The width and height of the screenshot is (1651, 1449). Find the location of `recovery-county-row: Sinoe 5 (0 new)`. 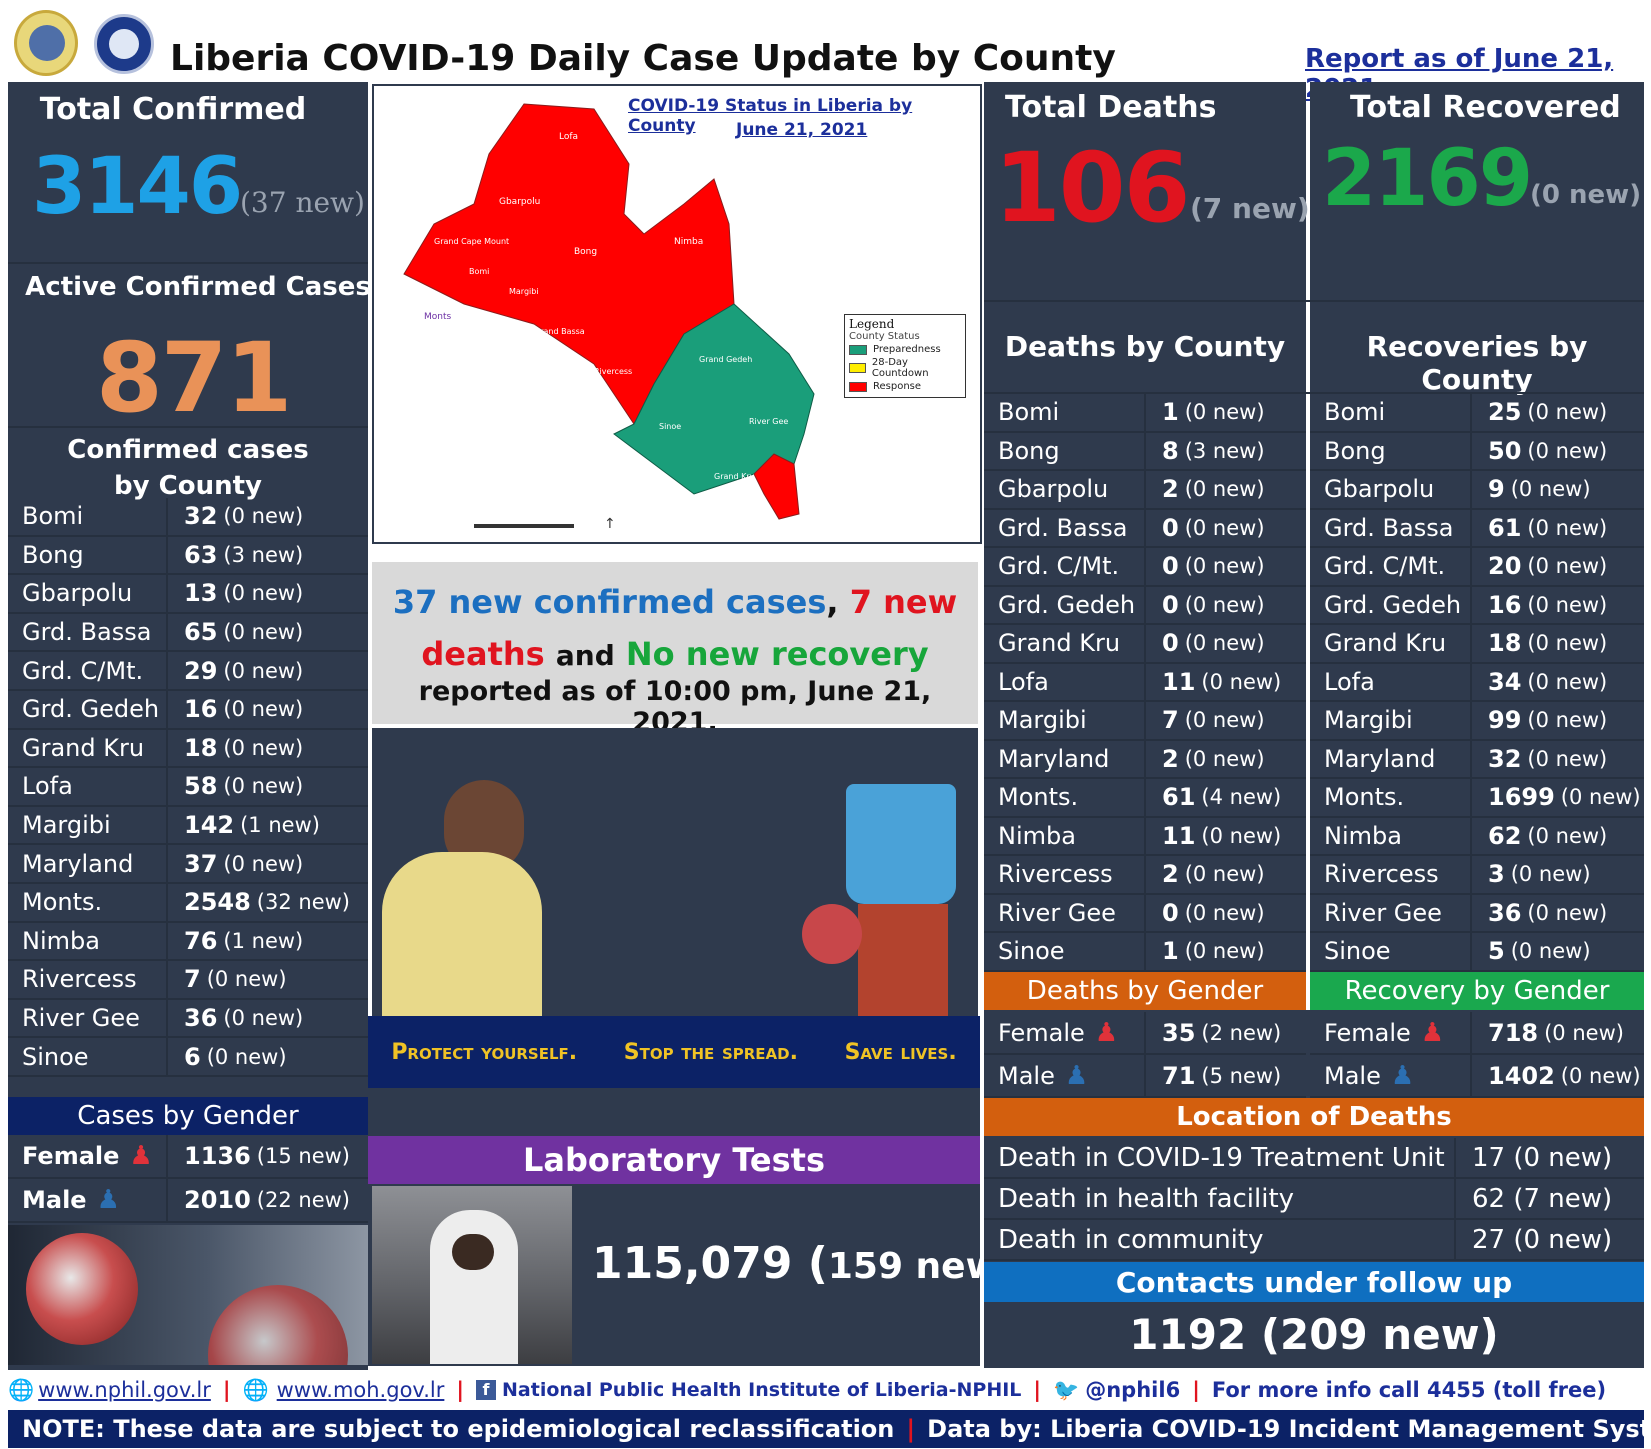

recovery-county-row: Sinoe 5 (0 new) is located at coordinates (1477, 952).